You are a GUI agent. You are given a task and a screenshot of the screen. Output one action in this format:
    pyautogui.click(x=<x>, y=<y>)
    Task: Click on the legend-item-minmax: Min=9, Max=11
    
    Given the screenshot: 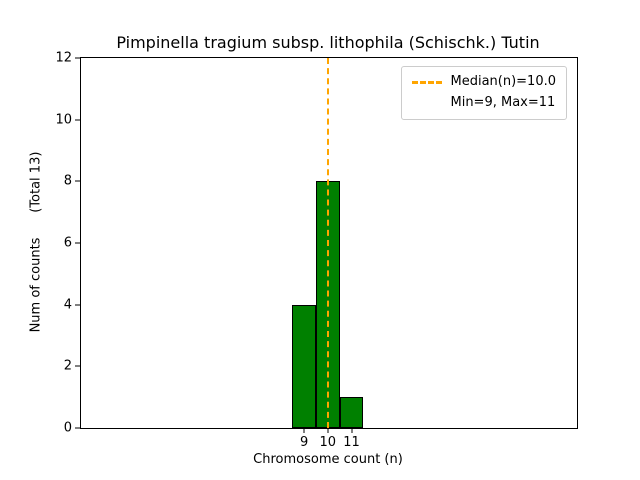 What is the action you would take?
    pyautogui.click(x=484, y=103)
    